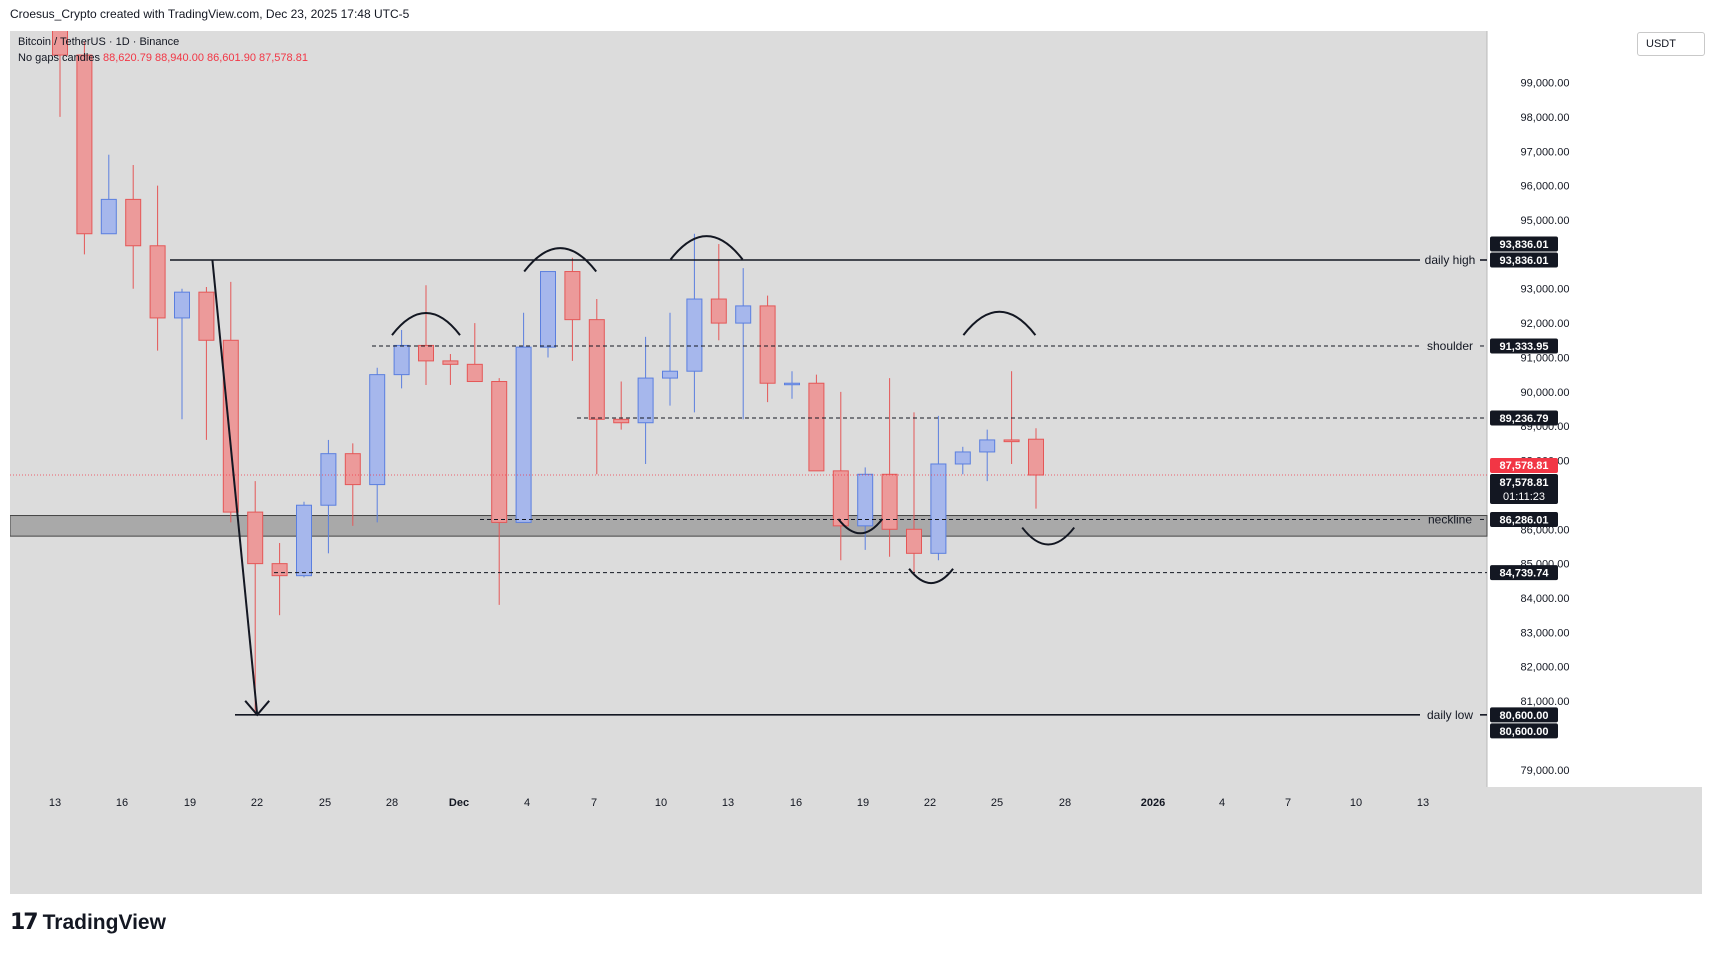 This screenshot has height=953, width=1718. Describe the element at coordinates (1545, 771) in the screenshot. I see `price-tick-label: 79,000.00` at that location.